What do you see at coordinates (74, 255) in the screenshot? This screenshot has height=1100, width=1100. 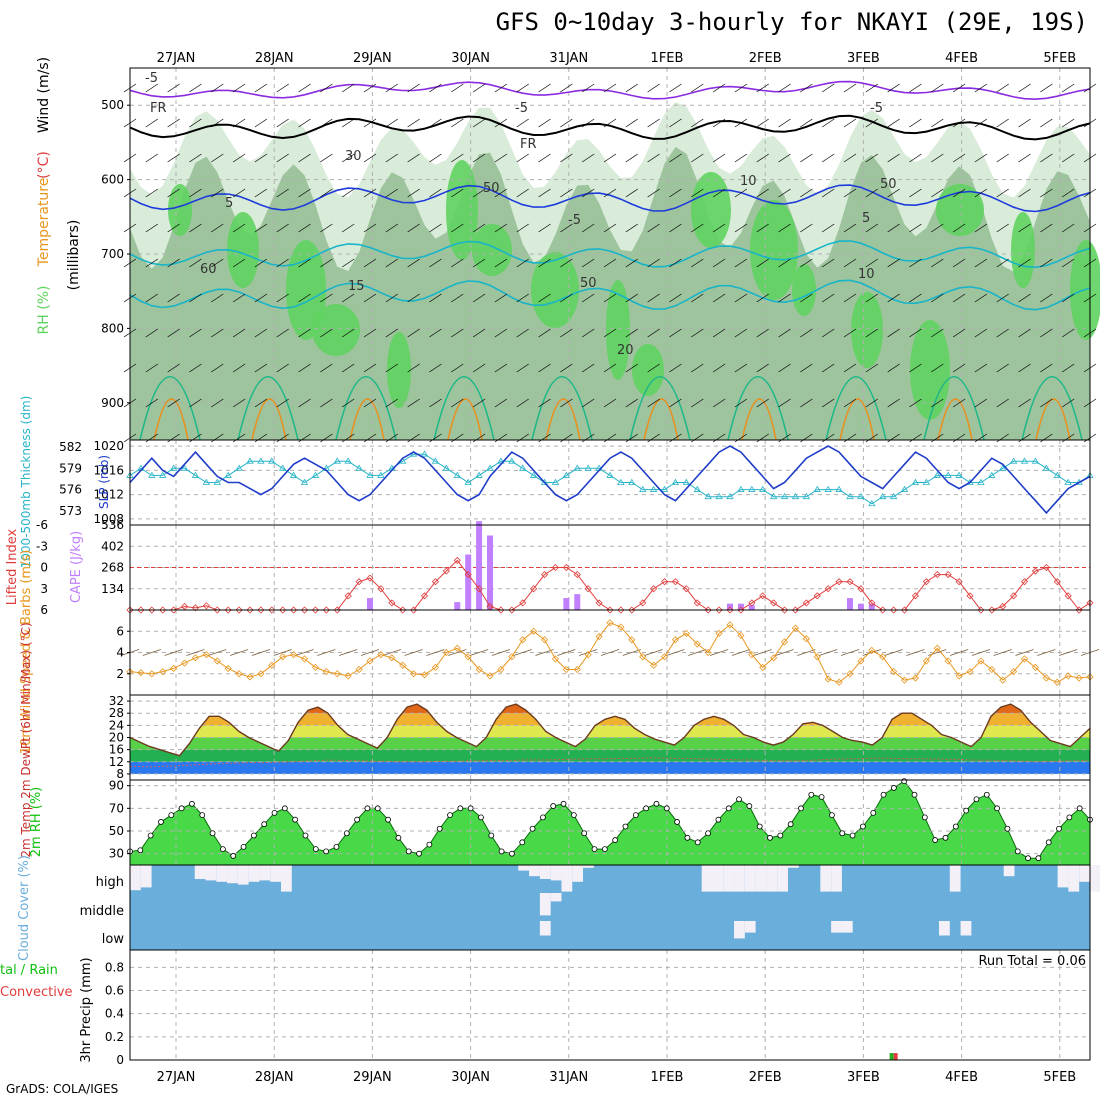 I see `pressure-axis-title: (millibars)` at bounding box center [74, 255].